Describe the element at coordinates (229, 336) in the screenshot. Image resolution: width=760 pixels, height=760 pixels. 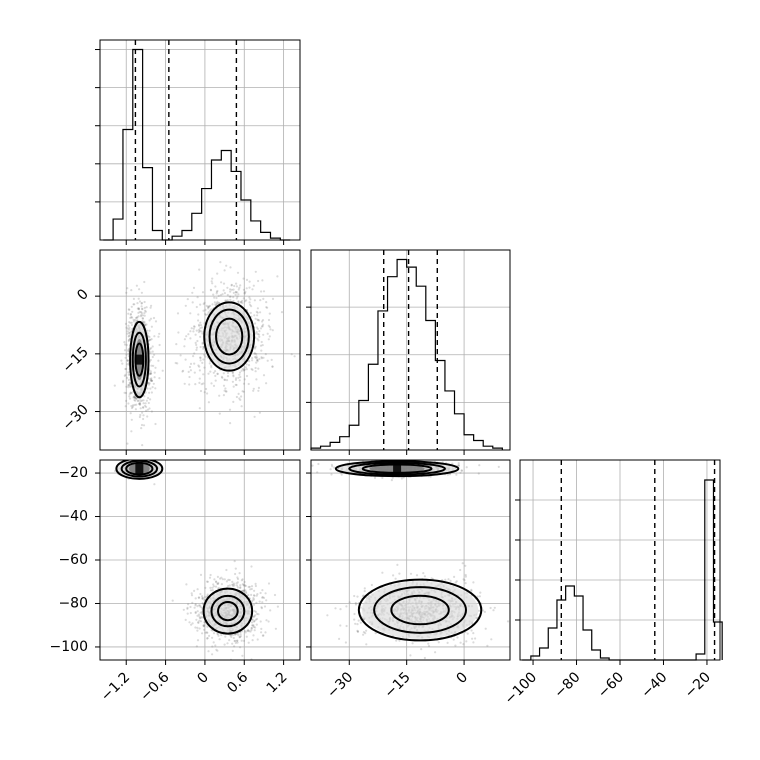
I see `scatter-p0-p1-blob-1-shade` at that location.